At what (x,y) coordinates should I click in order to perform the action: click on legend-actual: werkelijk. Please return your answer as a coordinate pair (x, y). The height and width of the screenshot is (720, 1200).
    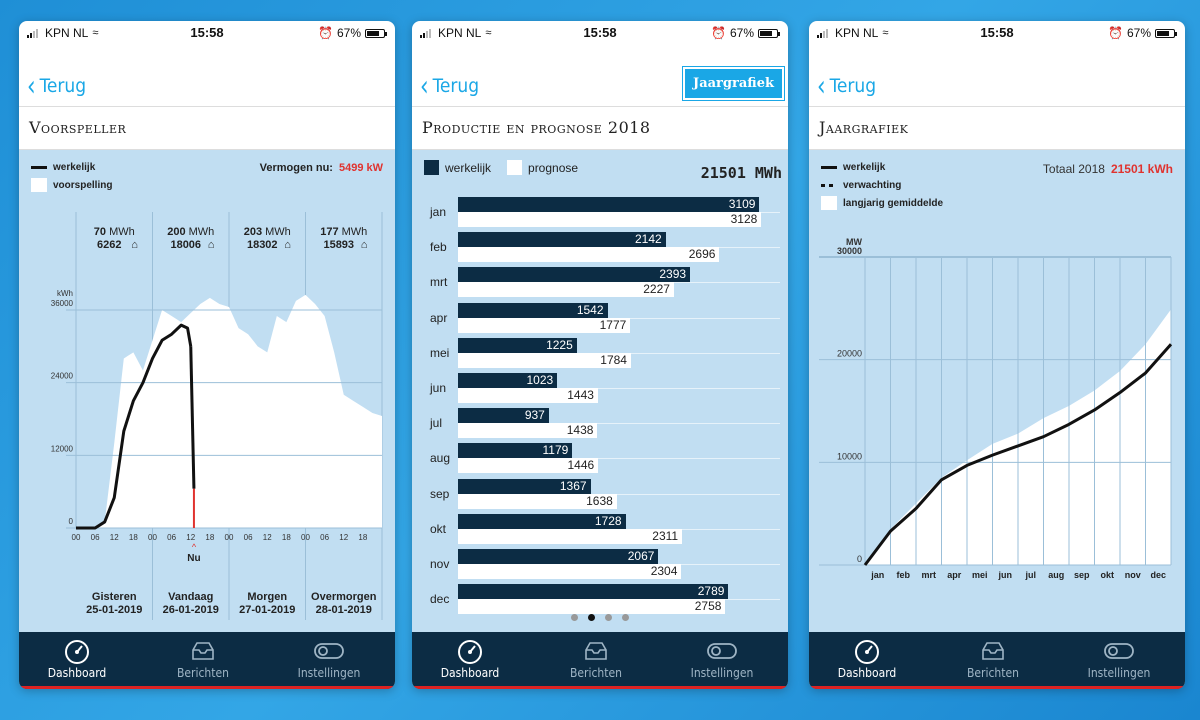
    Looking at the image, I should click on (864, 167).